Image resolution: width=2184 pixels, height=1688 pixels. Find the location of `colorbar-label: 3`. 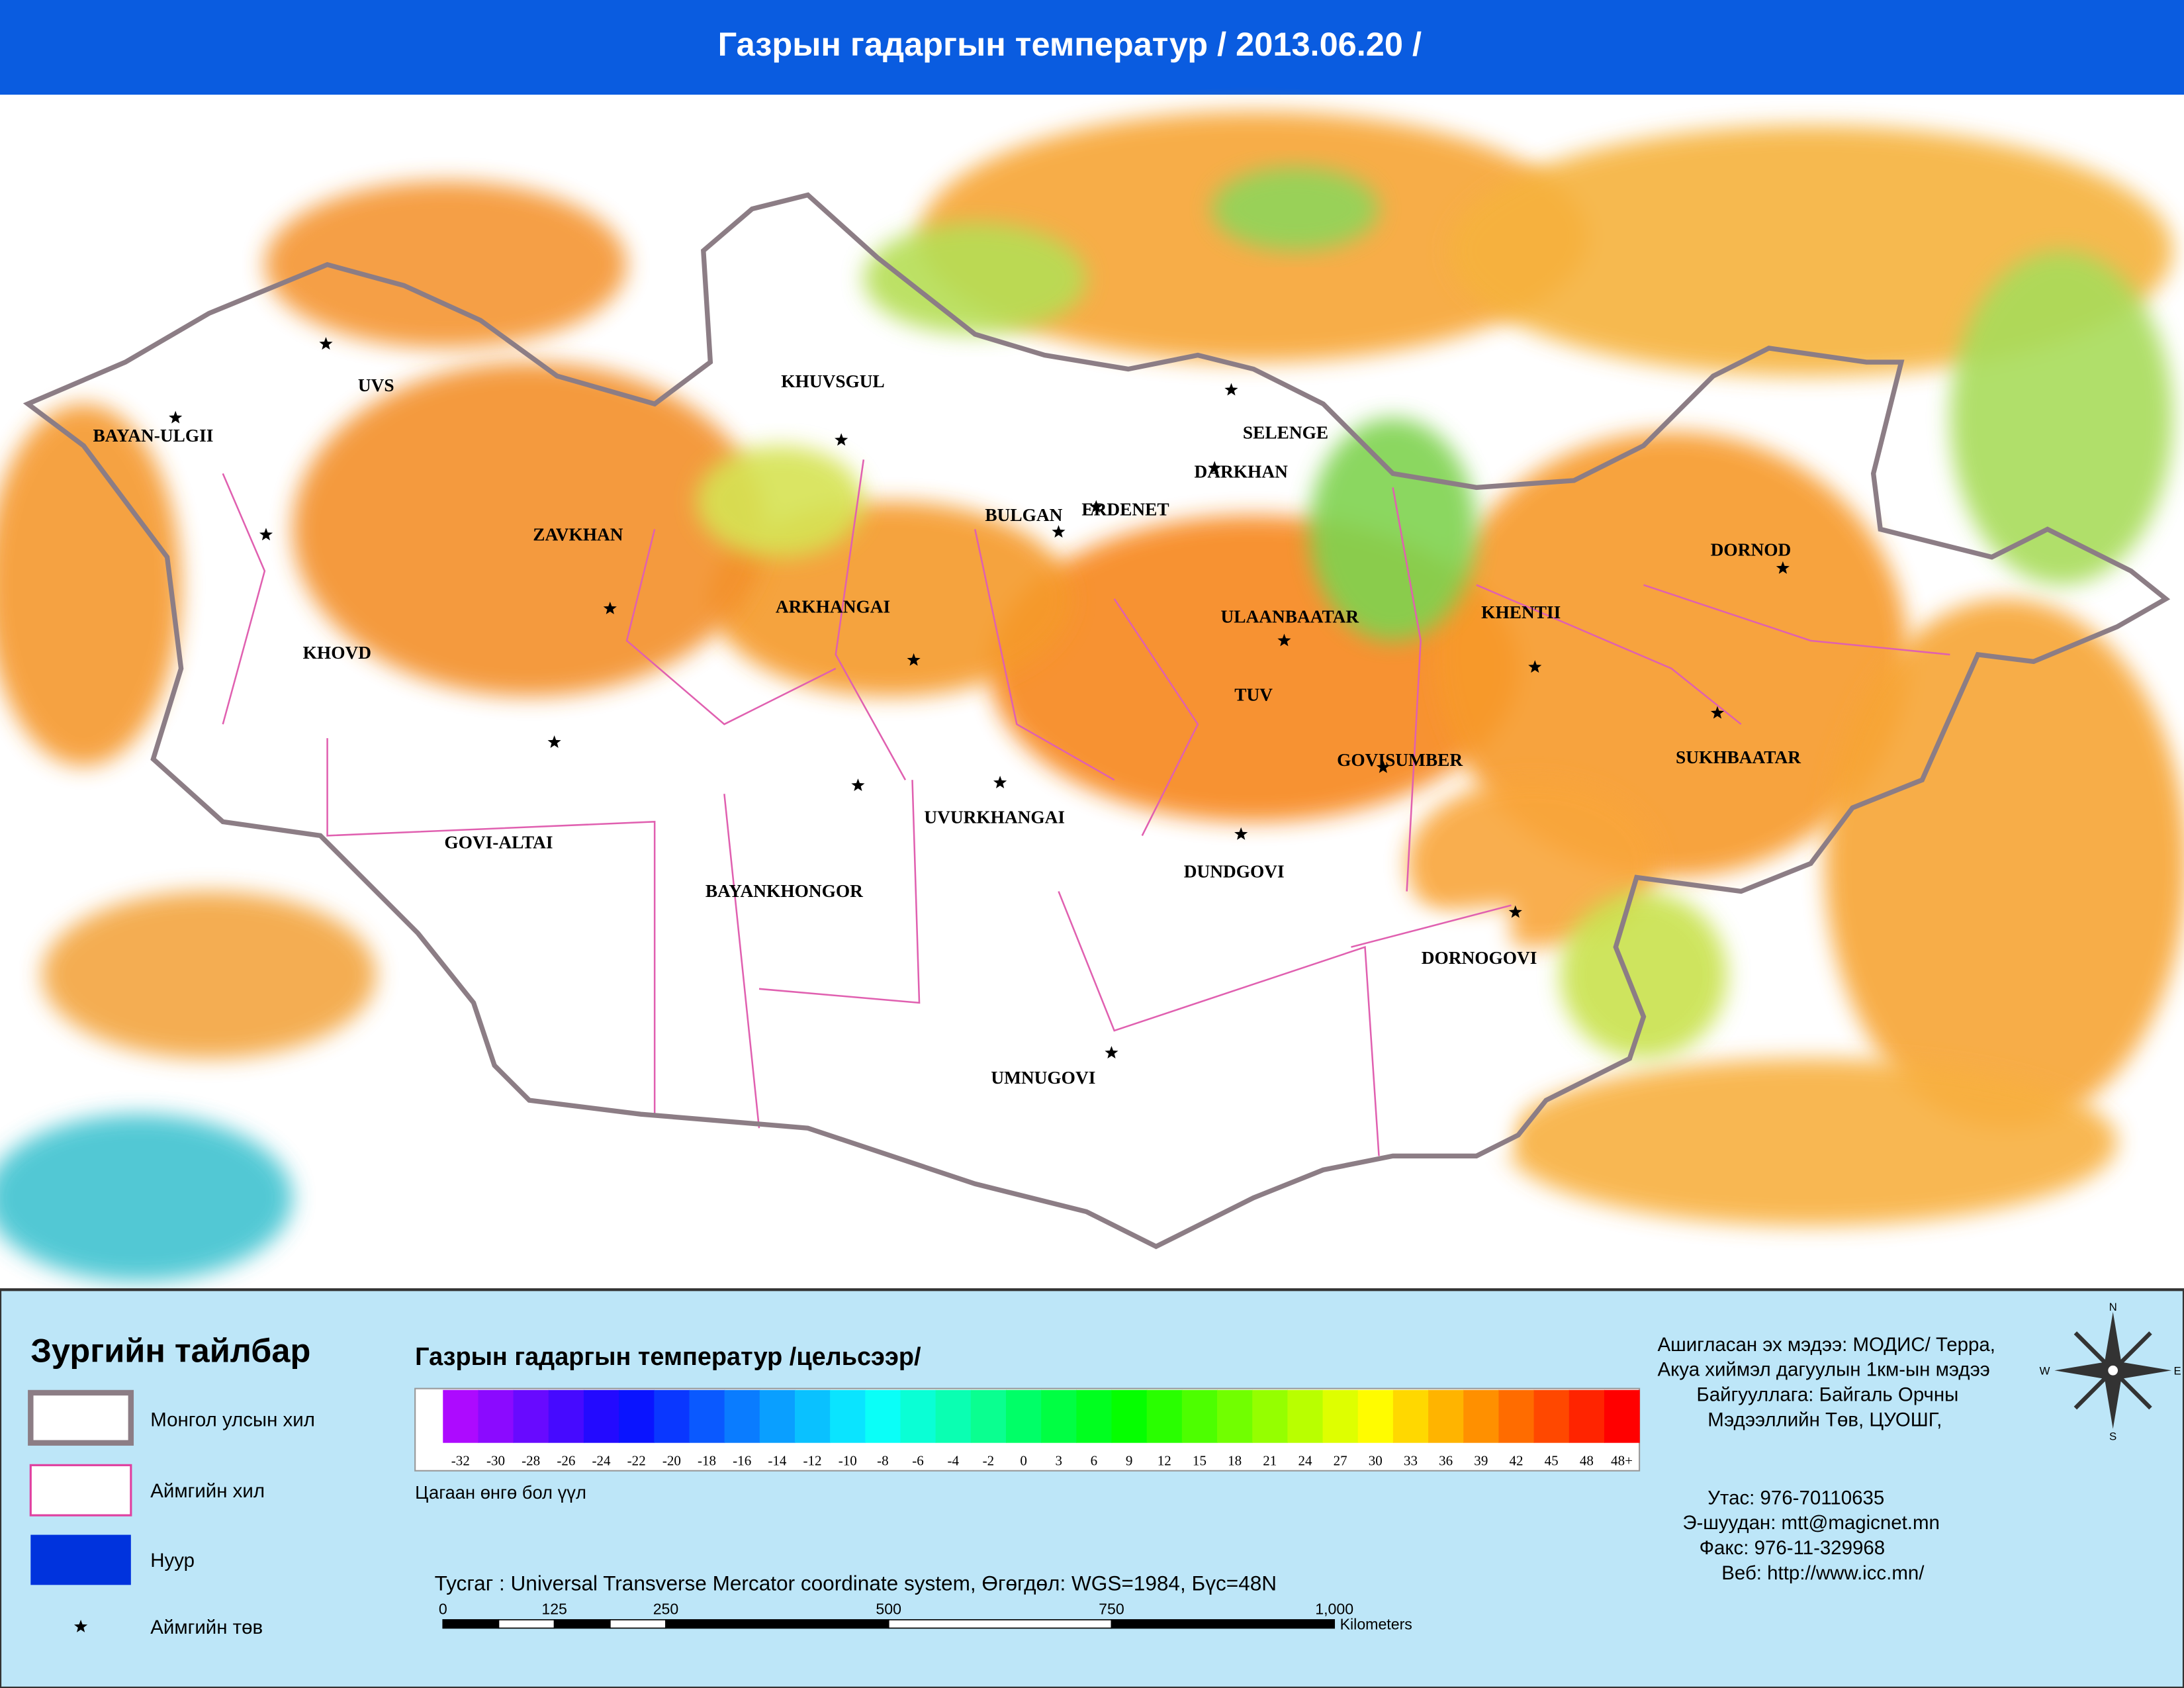

colorbar-label: 3 is located at coordinates (1059, 1460).